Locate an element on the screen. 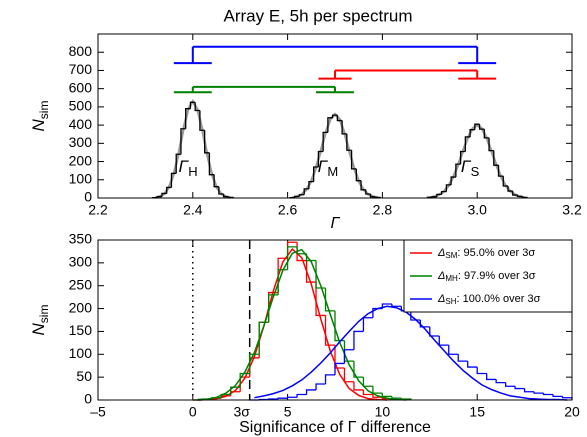 The width and height of the screenshot is (587, 437). legend-subscript: SH is located at coordinates (450, 301).